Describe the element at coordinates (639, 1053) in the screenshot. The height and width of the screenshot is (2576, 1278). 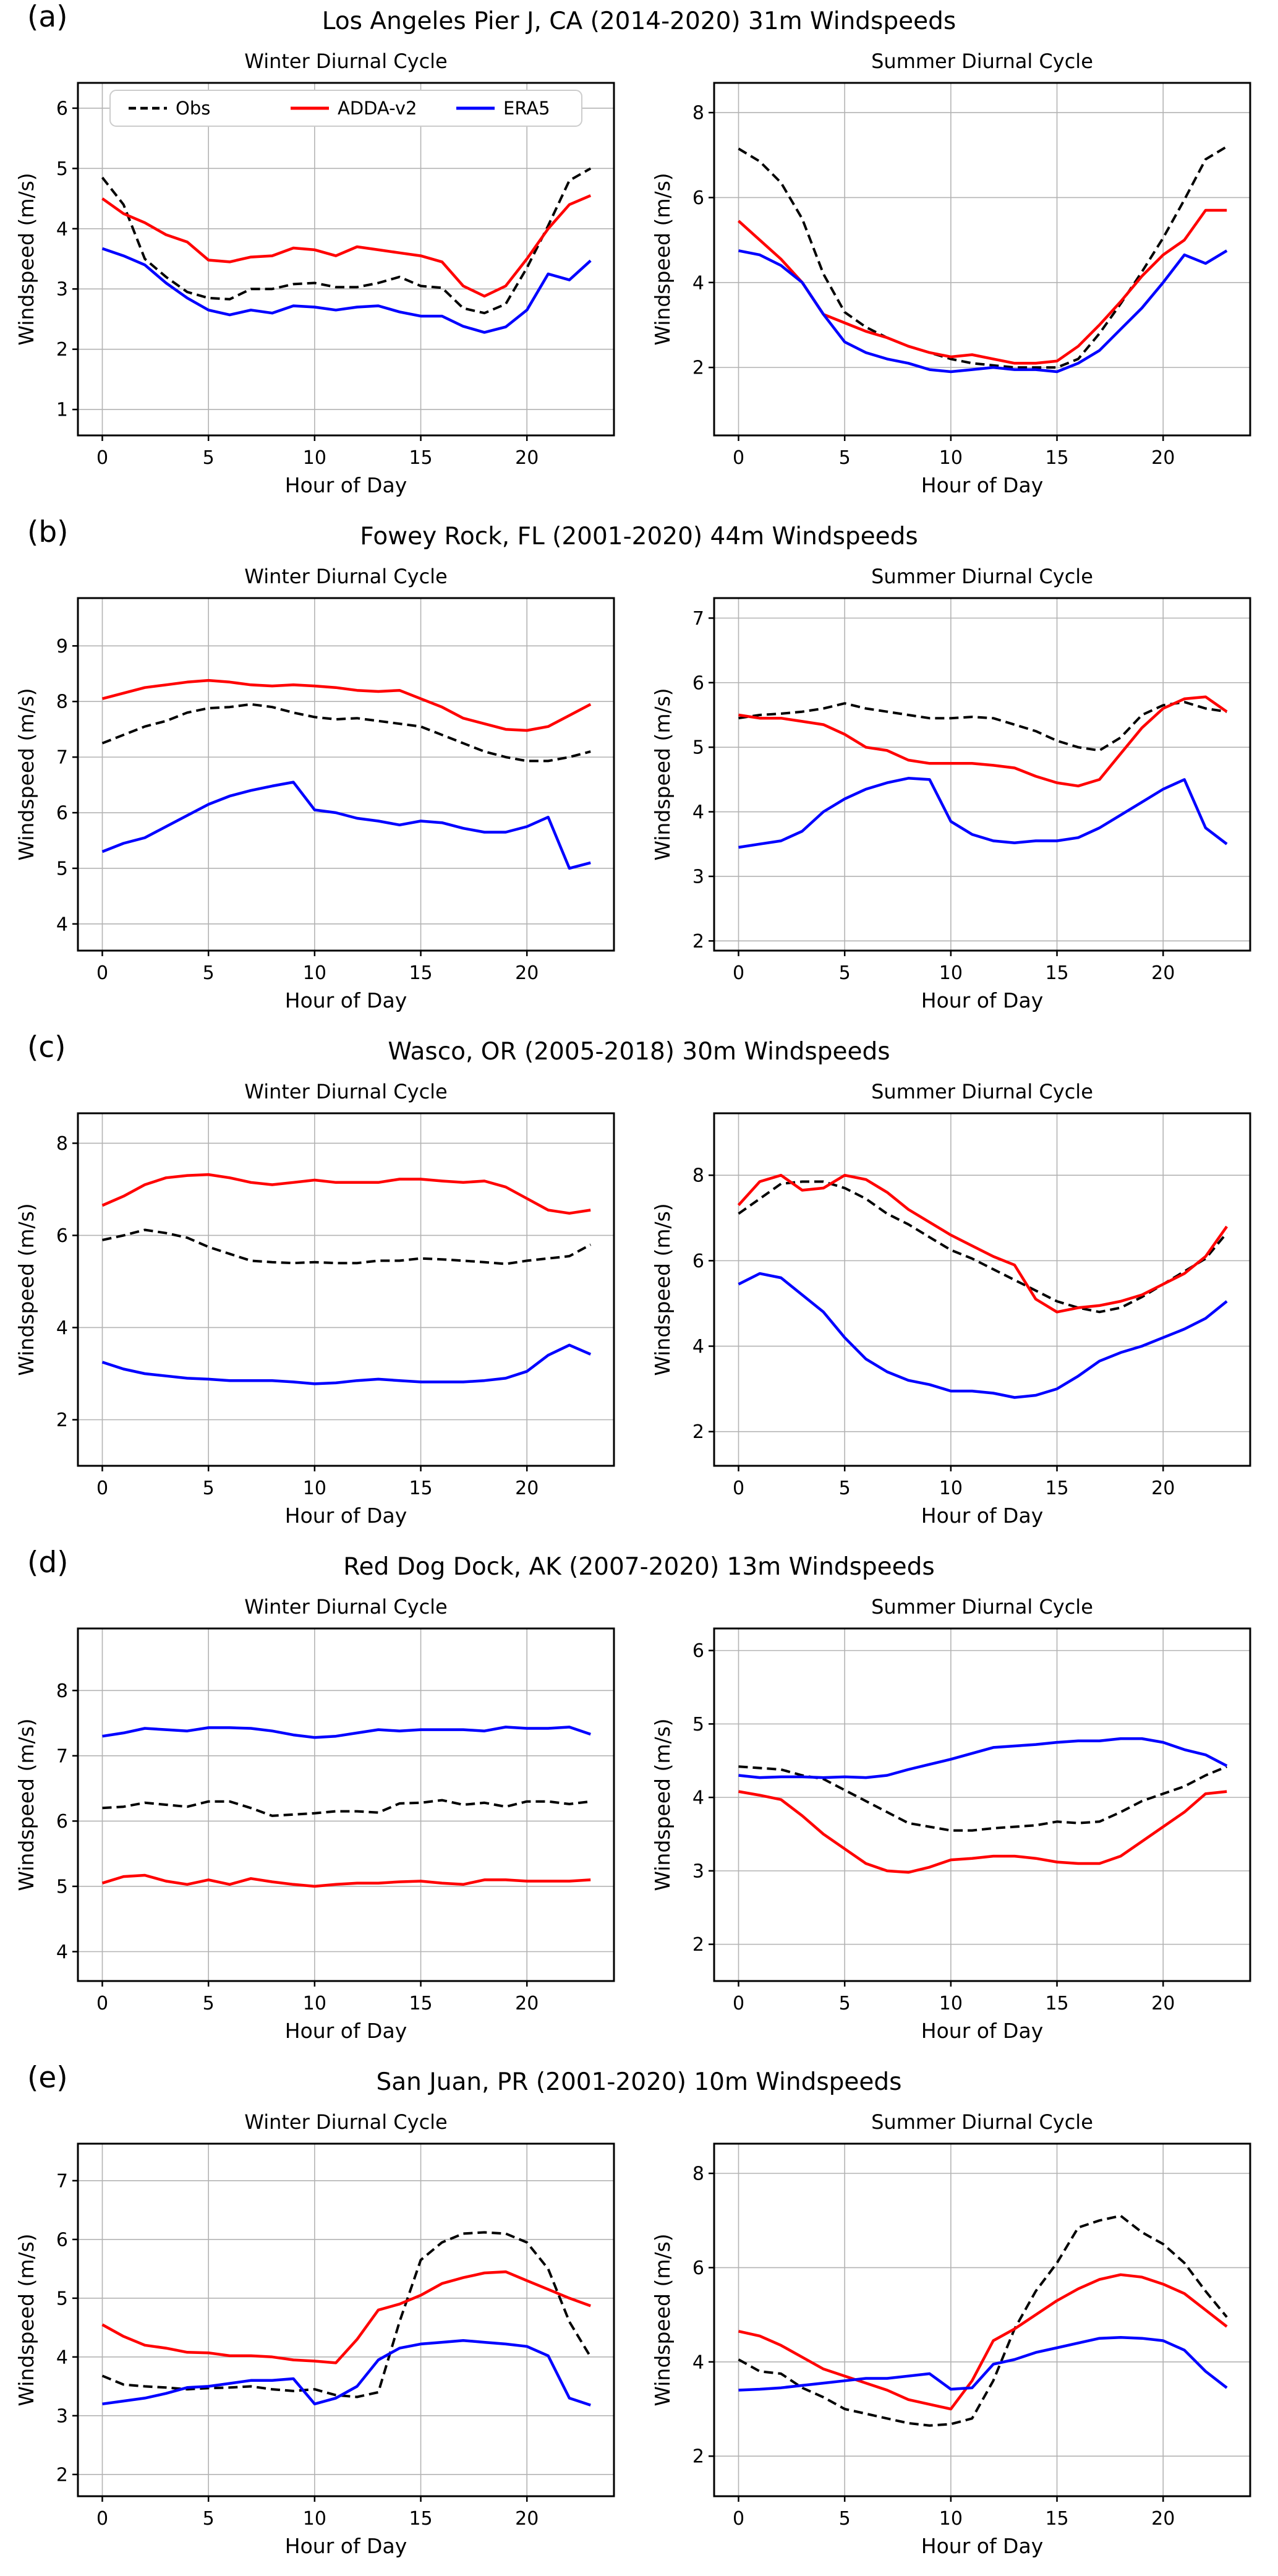
I see `panel-c-header: (c) Wasco, OR (2005-2018) 30m Windspeeds` at that location.